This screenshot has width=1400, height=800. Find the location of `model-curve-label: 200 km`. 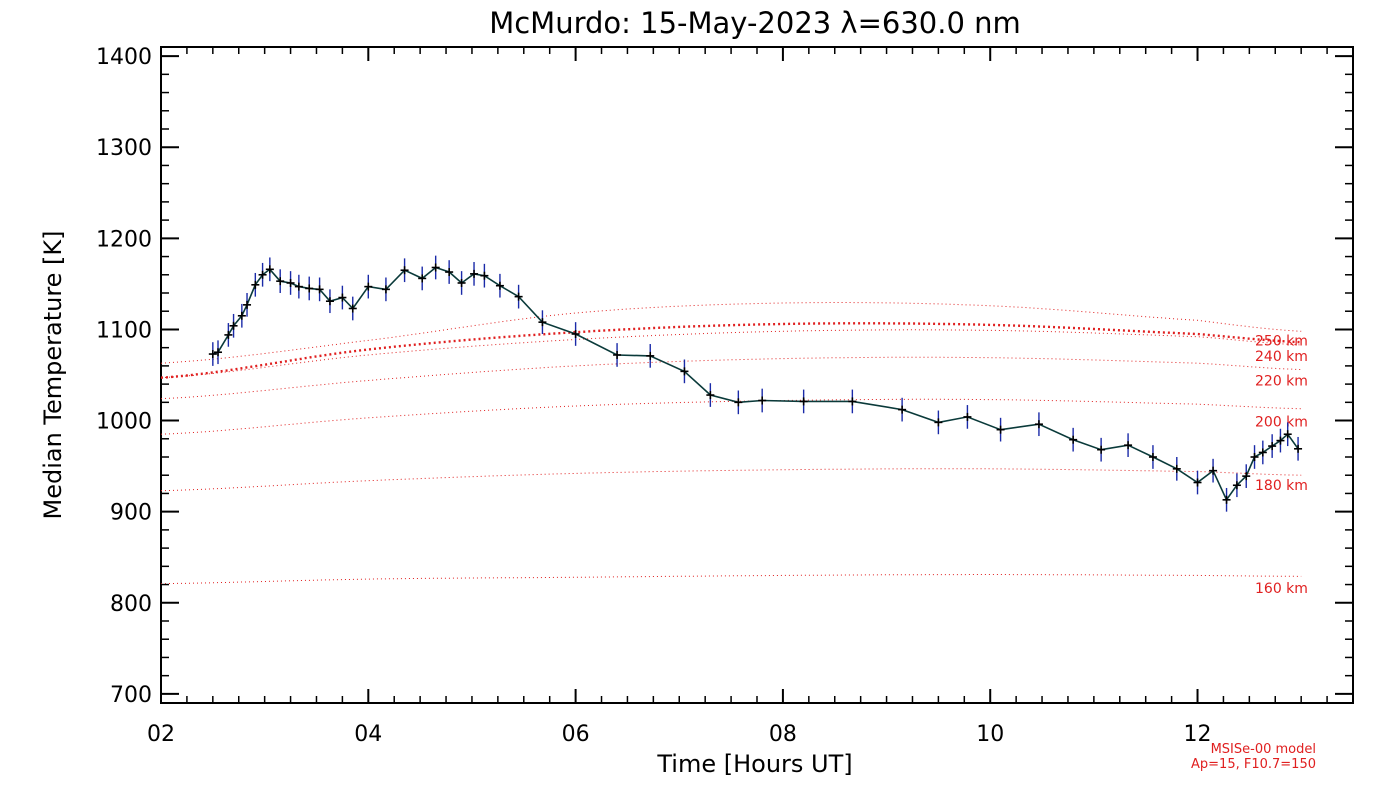

model-curve-label: 200 km is located at coordinates (1281, 422).